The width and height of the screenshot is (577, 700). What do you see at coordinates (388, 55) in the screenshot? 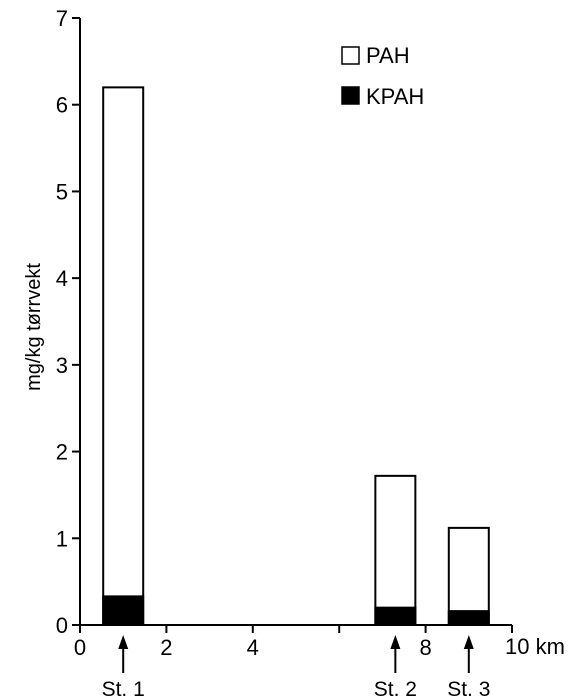
I see `legend-label-pah: PAH` at bounding box center [388, 55].